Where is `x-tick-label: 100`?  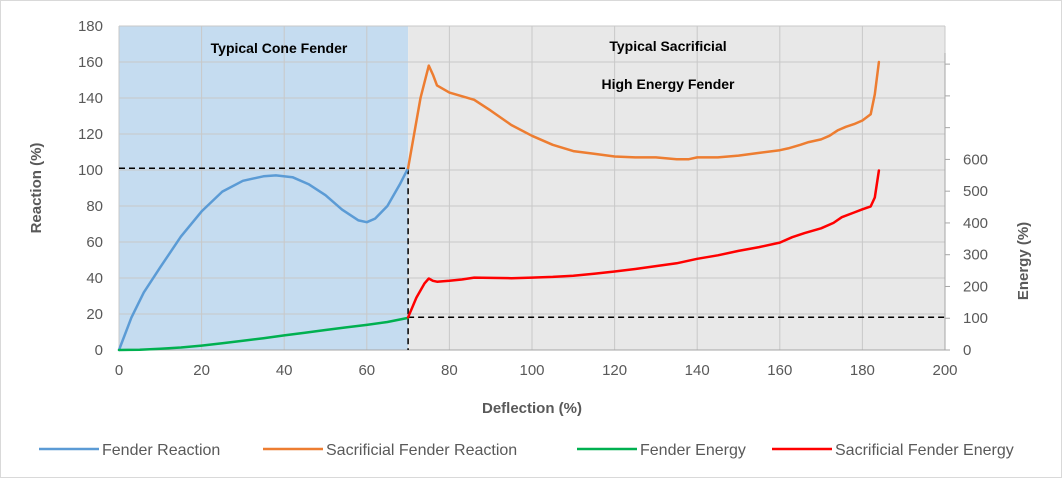
x-tick-label: 100 is located at coordinates (531, 370).